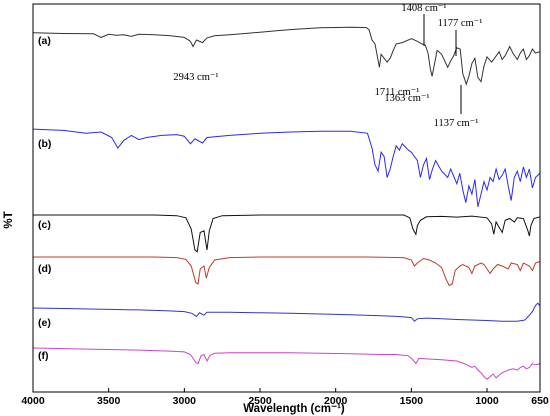  I want to click on annotation-1408: 1408 cm⁻¹, so click(423, 8).